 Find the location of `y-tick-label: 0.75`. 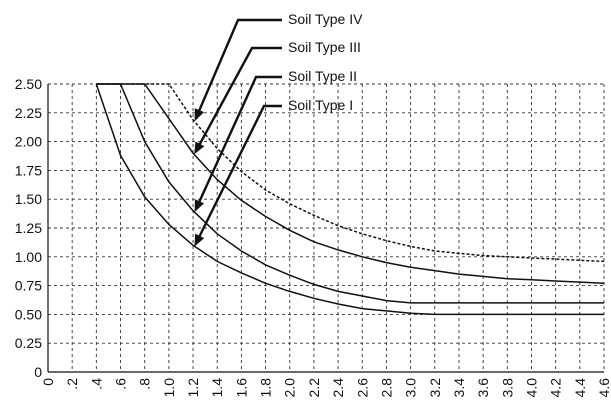

y-tick-label: 0.75 is located at coordinates (28, 286).